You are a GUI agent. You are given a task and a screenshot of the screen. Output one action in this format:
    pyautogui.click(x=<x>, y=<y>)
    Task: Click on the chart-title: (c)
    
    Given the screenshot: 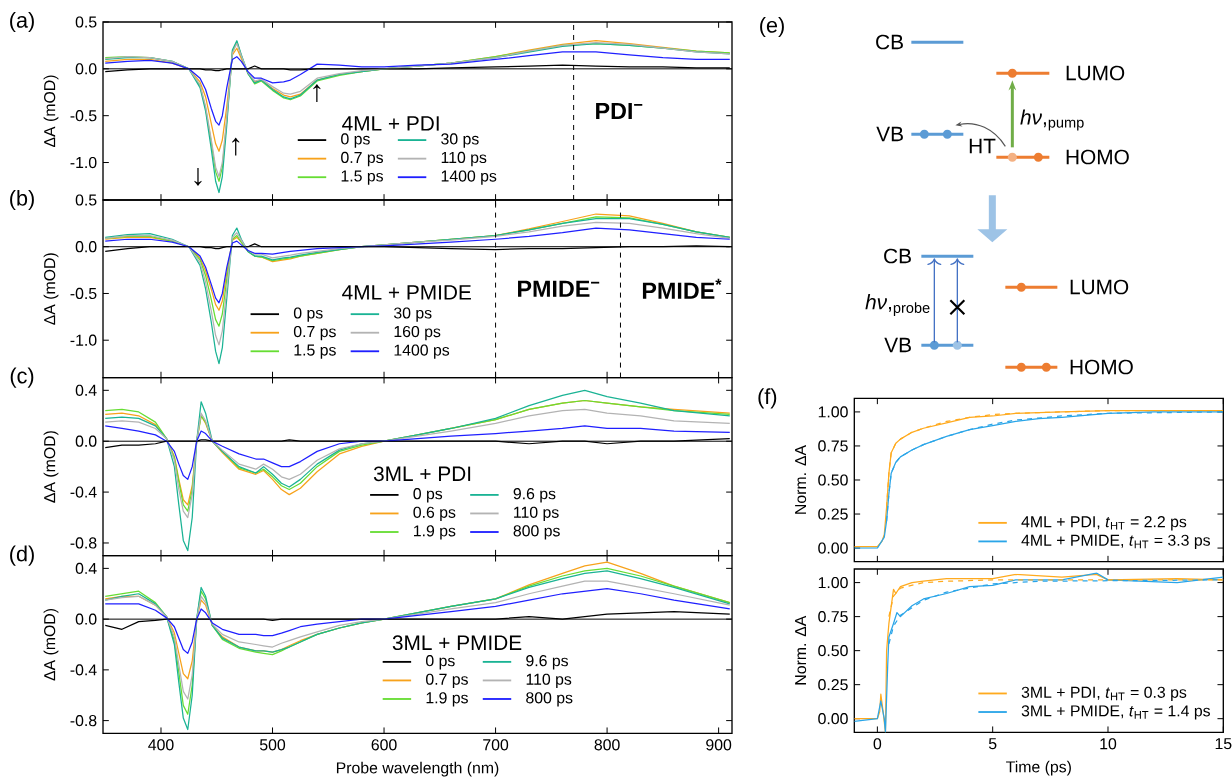 What is the action you would take?
    pyautogui.click(x=22, y=377)
    